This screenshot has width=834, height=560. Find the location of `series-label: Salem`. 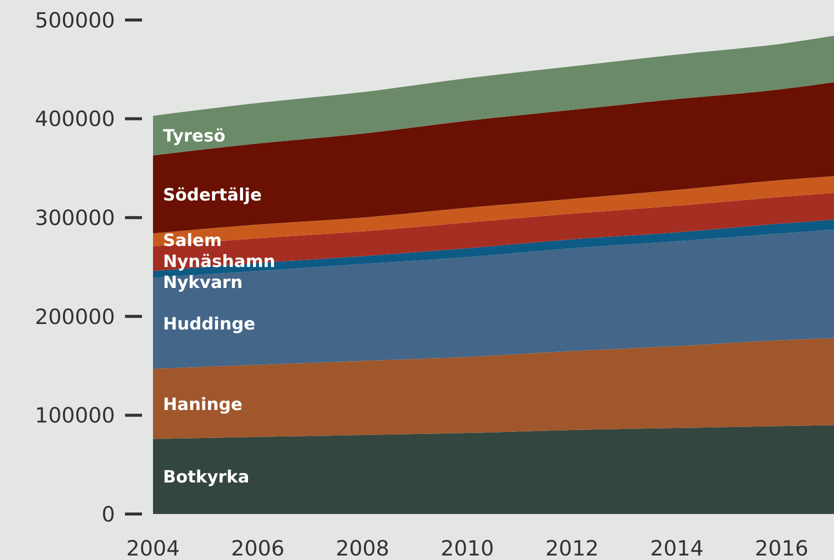

series-label: Salem is located at coordinates (192, 240).